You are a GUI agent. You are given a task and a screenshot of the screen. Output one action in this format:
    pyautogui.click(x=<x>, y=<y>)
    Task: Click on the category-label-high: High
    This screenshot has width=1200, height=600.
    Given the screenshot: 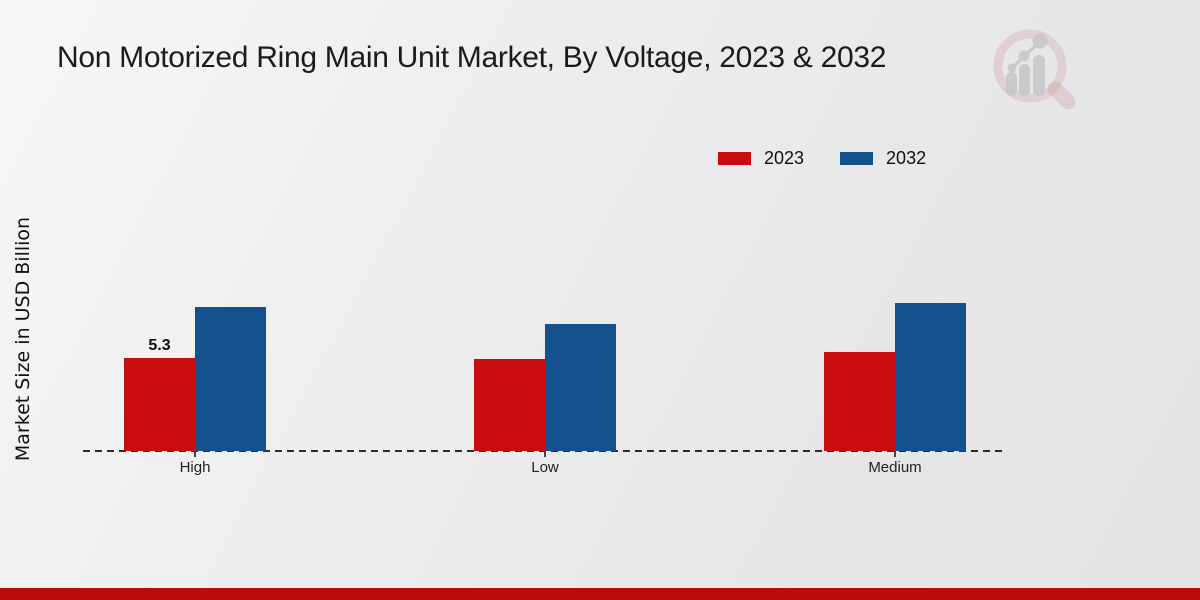 What is the action you would take?
    pyautogui.click(x=195, y=467)
    